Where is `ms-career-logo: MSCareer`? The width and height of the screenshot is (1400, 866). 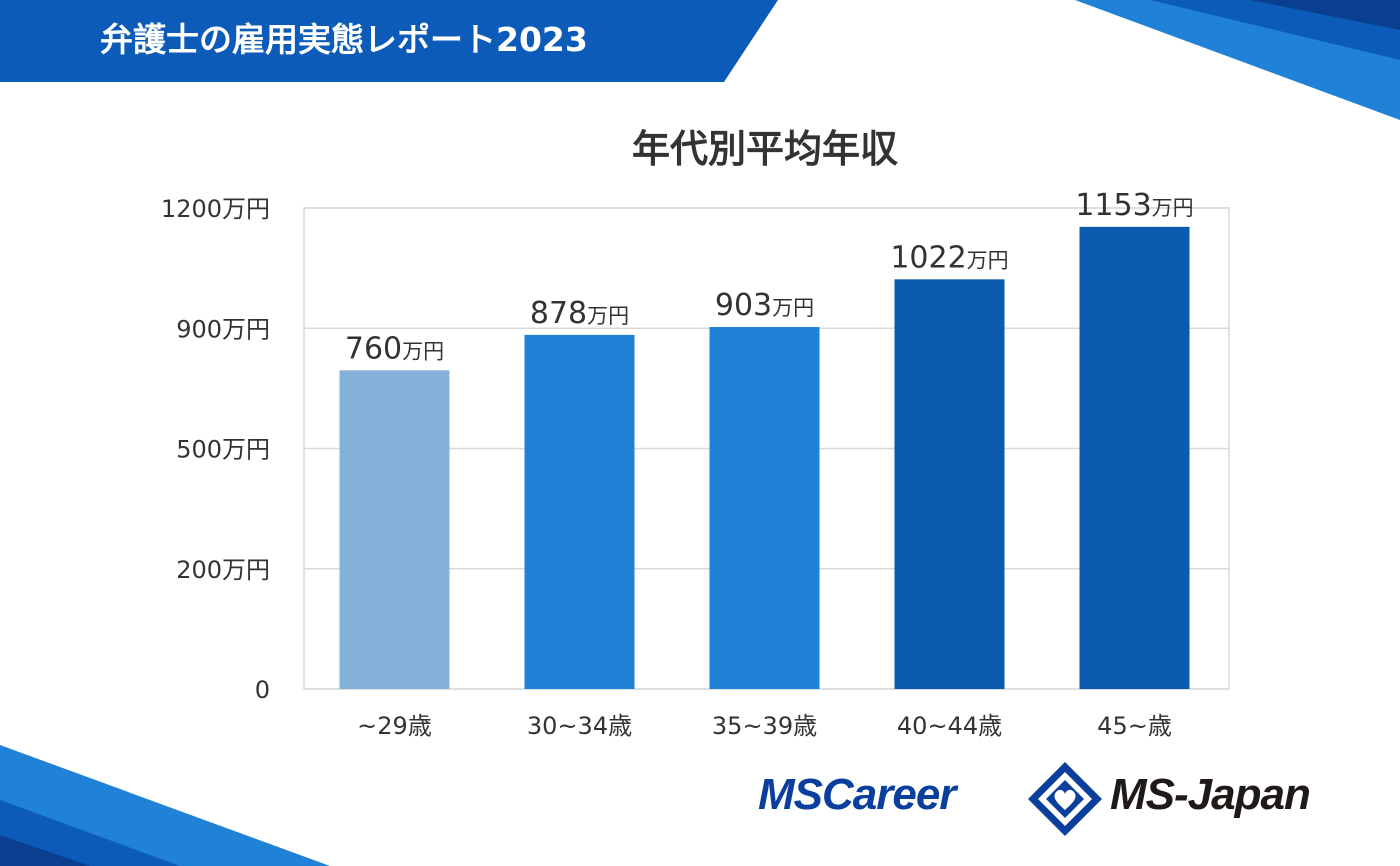 ms-career-logo: MSCareer is located at coordinates (857, 794).